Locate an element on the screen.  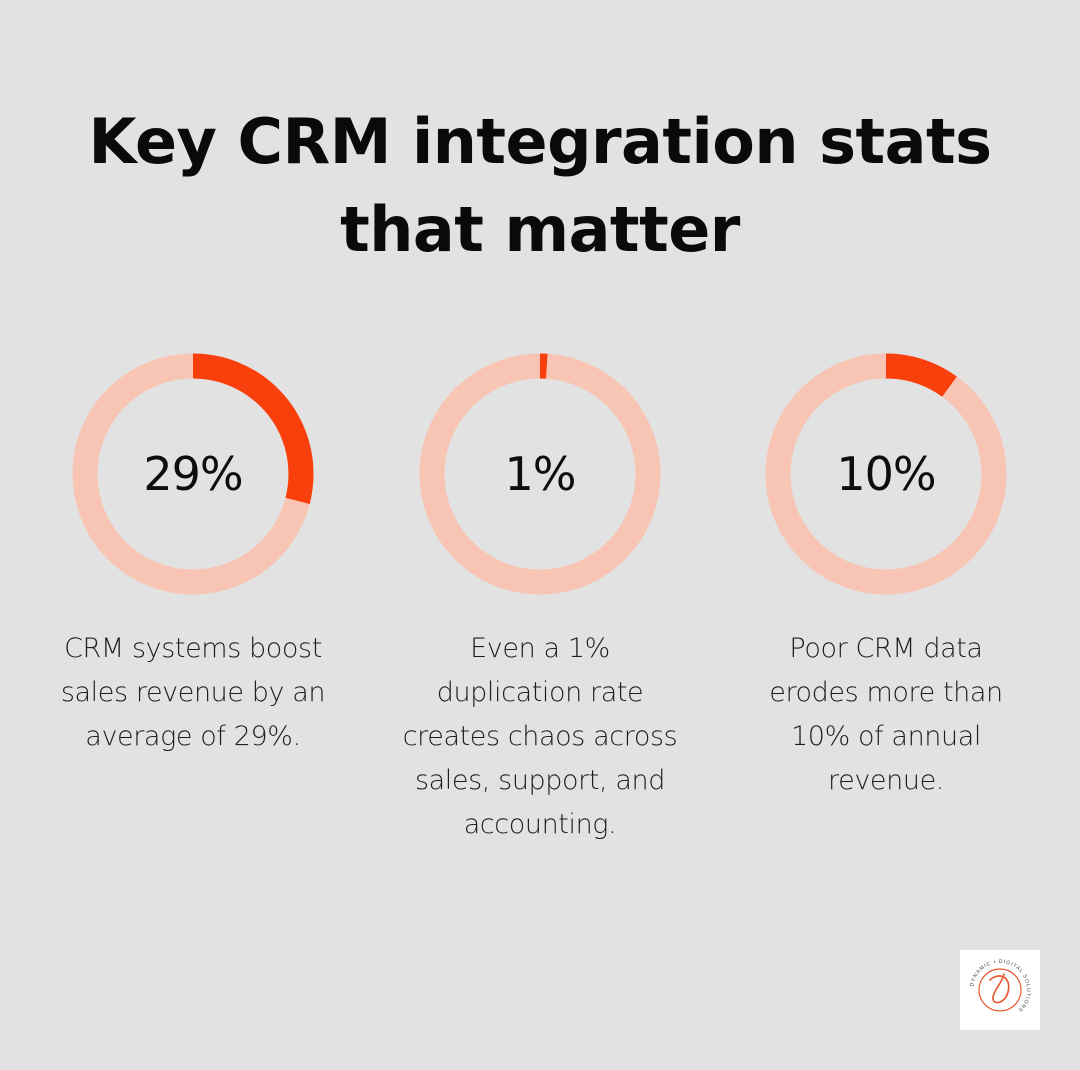
stat-description-3-line-2: erodes more than is located at coordinates (886, 692).